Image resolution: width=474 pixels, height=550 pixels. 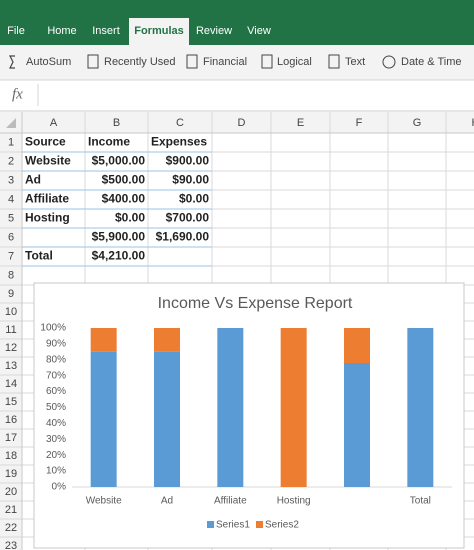 I want to click on row-header: 4, so click(x=11, y=199).